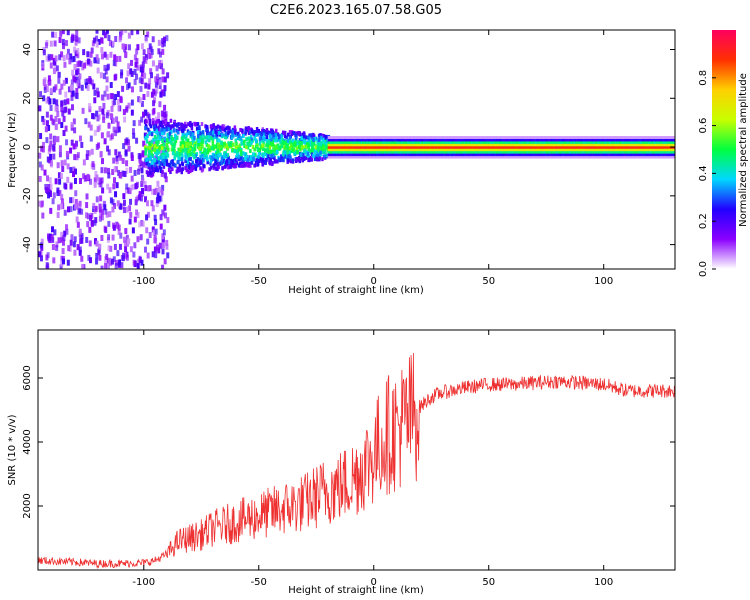 This screenshot has height=600, width=750. Describe the element at coordinates (374, 582) in the screenshot. I see `snr-x-tick-label: 0` at that location.